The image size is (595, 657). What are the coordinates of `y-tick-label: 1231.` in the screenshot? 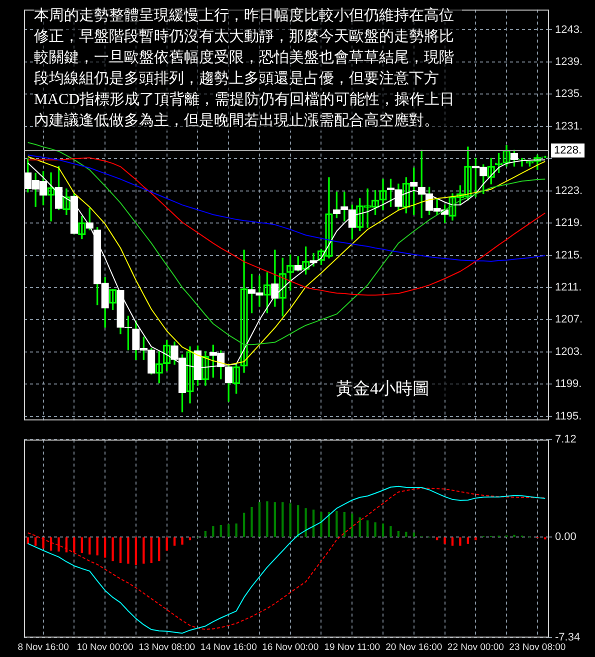 It's located at (569, 126).